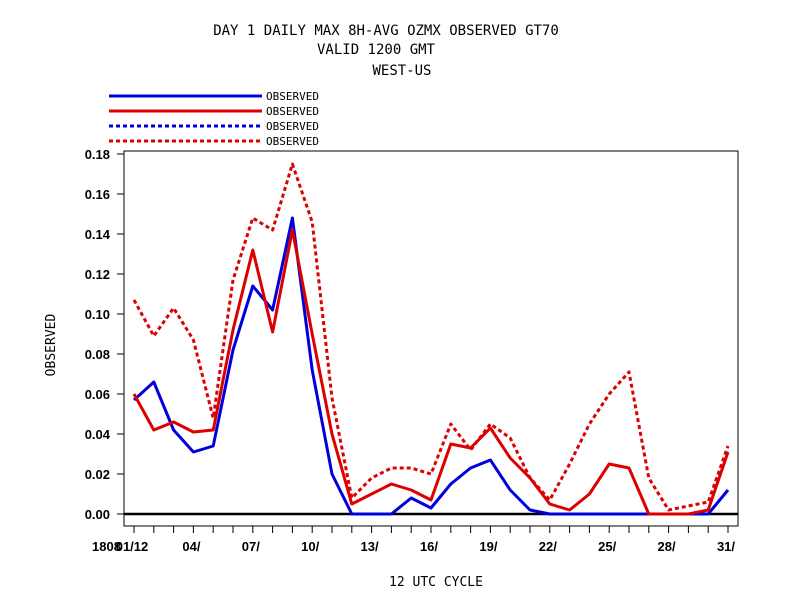  Describe the element at coordinates (370, 546) in the screenshot. I see `x-tick-label: 13/` at that location.